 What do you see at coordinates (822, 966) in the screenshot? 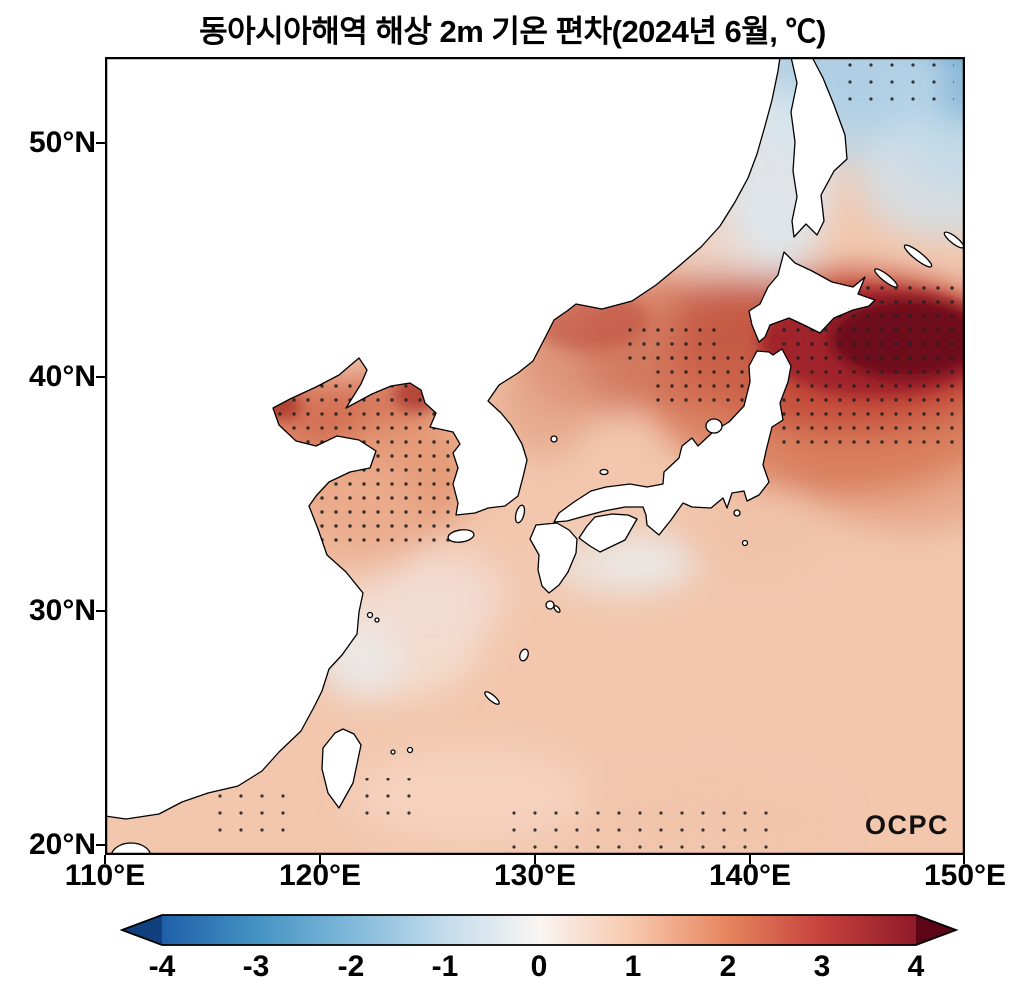
I see `cb-tick-3: 3` at bounding box center [822, 966].